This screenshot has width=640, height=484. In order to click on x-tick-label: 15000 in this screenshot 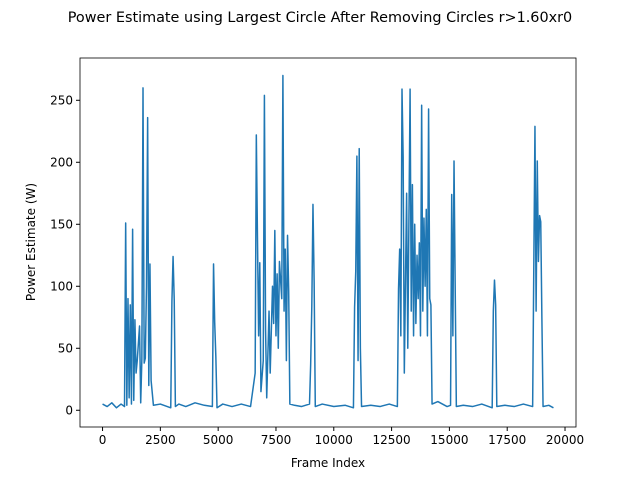, I will do `click(449, 440)`.